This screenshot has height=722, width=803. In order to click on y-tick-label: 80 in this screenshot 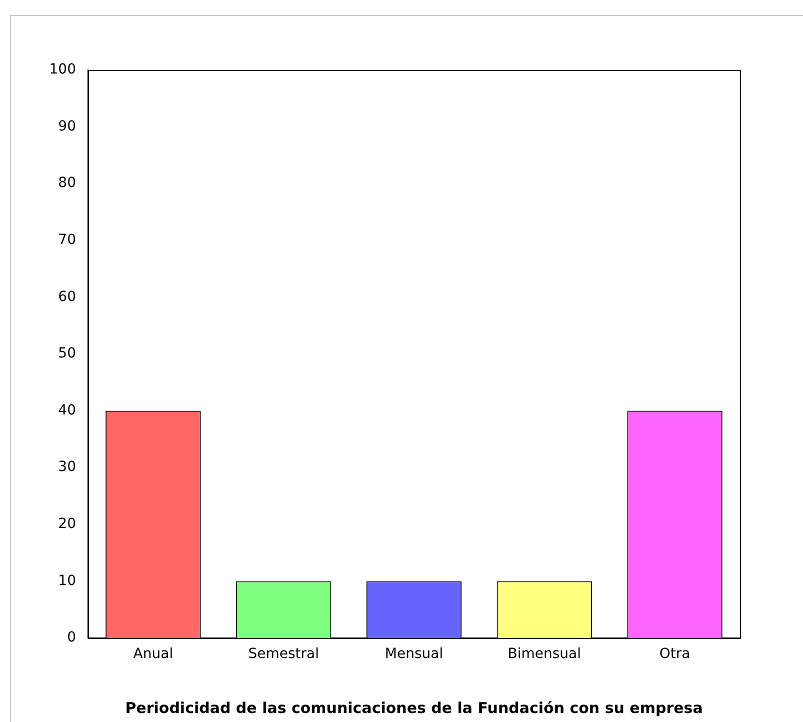, I will do `click(67, 183)`.